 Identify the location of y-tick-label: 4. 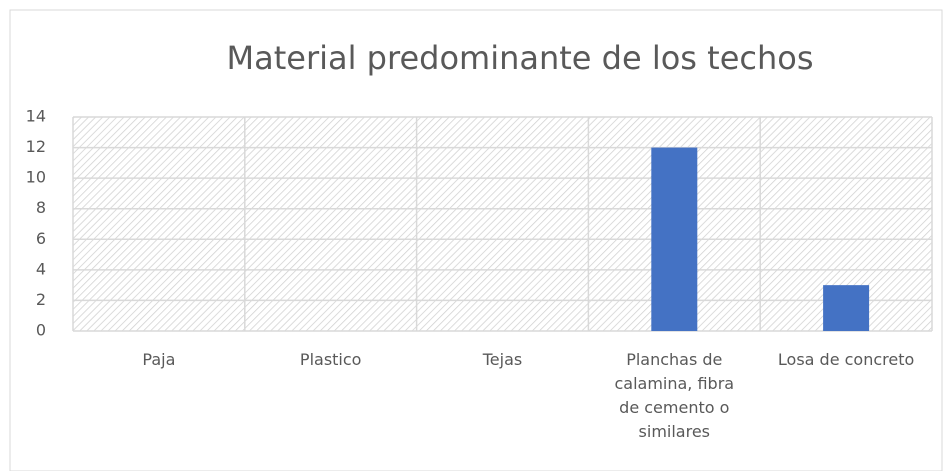
(41, 268).